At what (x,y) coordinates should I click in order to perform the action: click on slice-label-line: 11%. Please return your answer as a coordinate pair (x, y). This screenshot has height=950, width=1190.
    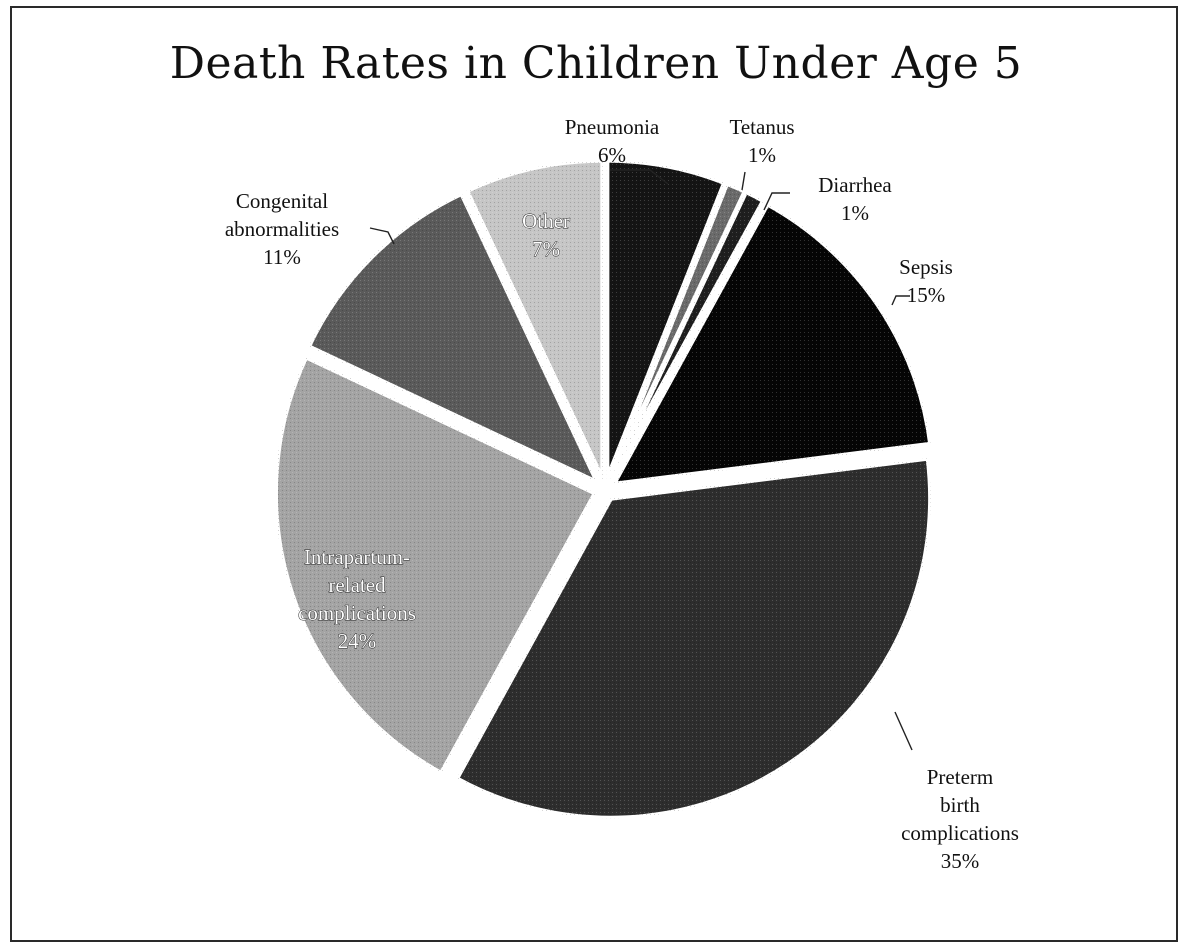
    Looking at the image, I should click on (282, 257).